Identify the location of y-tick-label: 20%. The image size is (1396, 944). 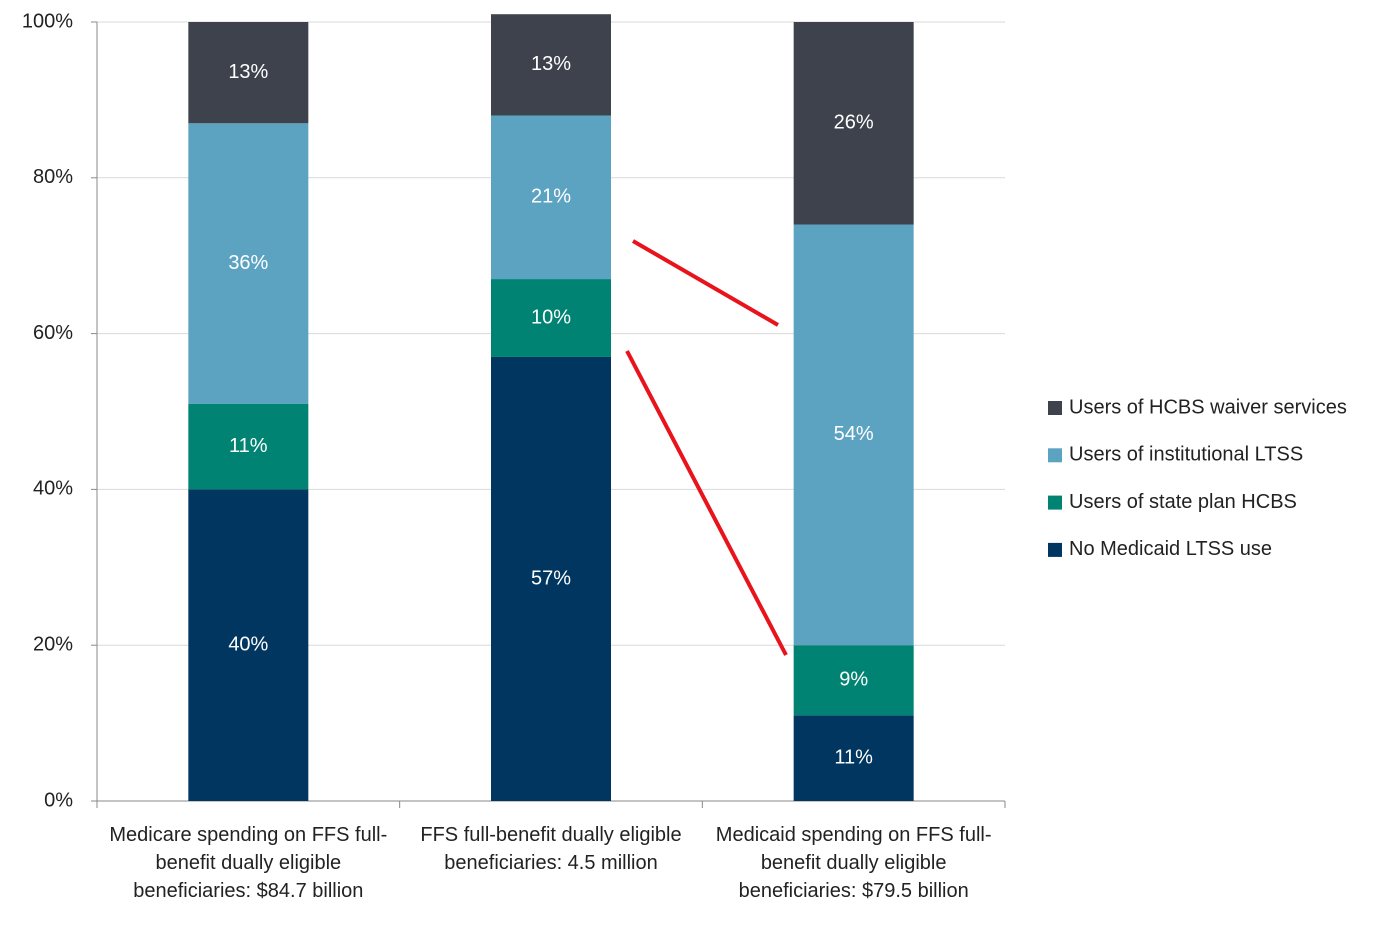
(53, 644).